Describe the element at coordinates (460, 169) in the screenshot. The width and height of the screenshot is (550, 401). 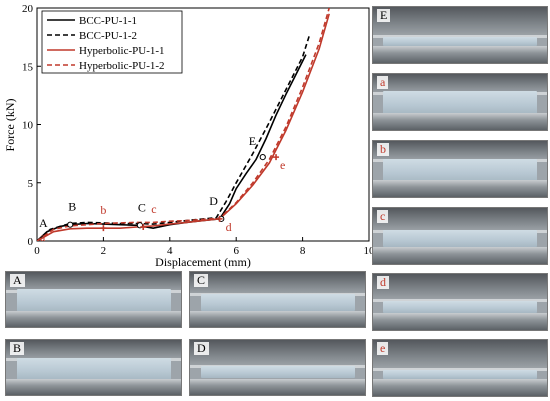
I see `photo-b: b` at that location.